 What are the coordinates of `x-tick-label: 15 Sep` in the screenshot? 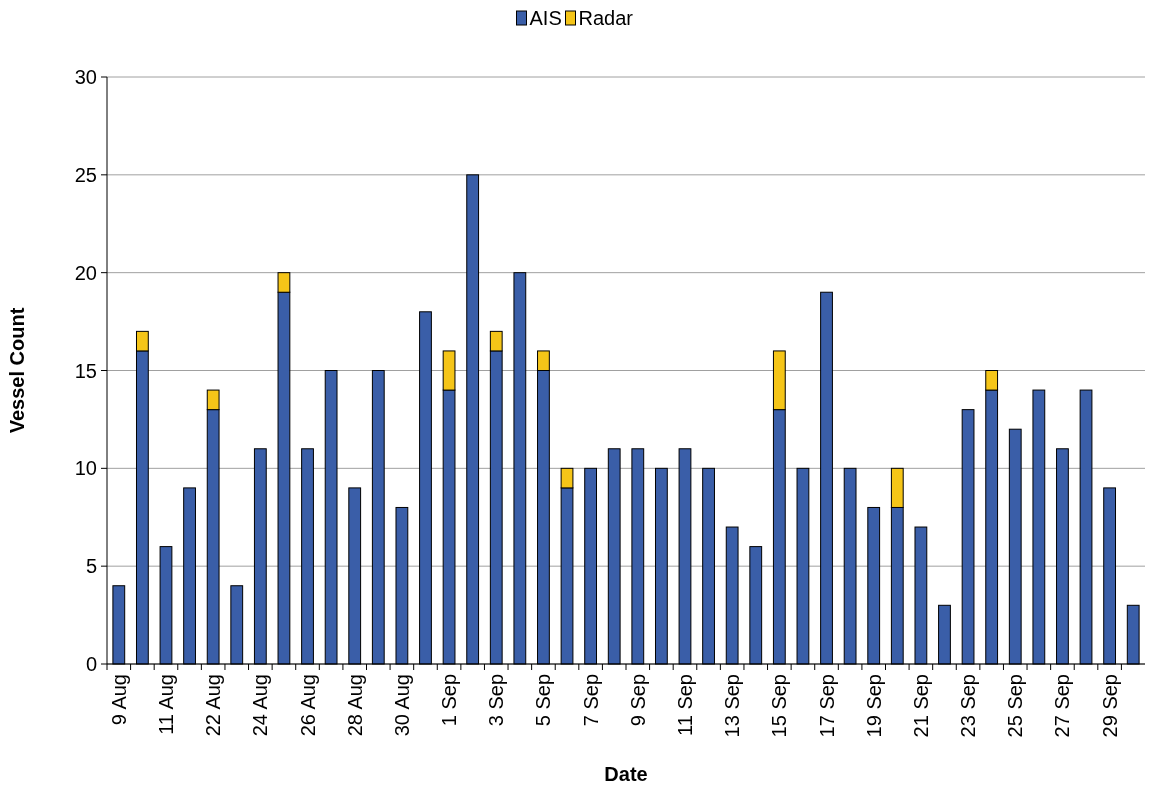 It's located at (779, 706).